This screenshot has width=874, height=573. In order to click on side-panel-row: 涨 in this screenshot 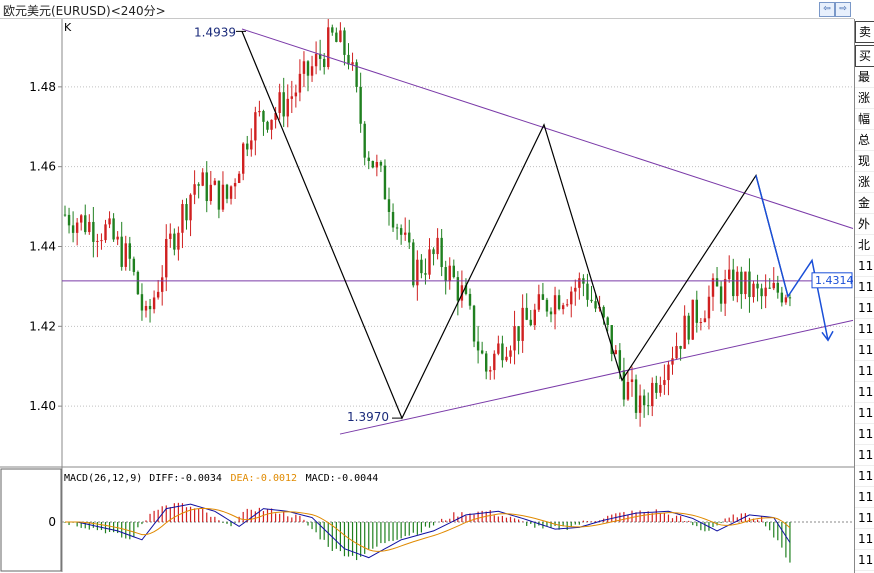, I will do `click(864, 182)`.